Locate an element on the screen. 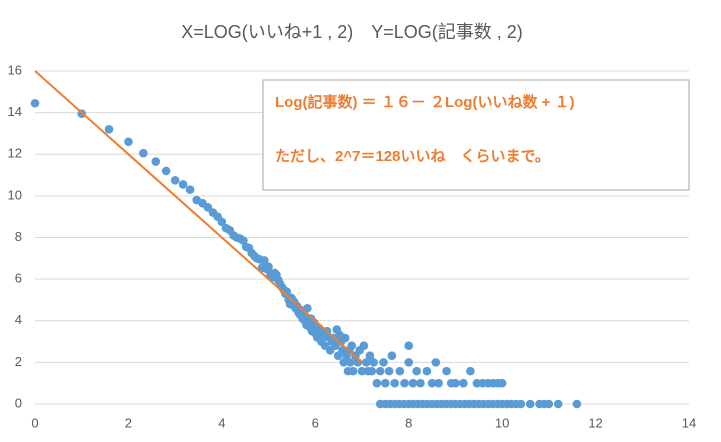 The width and height of the screenshot is (721, 442). y-tick-label: 14 is located at coordinates (15, 111).